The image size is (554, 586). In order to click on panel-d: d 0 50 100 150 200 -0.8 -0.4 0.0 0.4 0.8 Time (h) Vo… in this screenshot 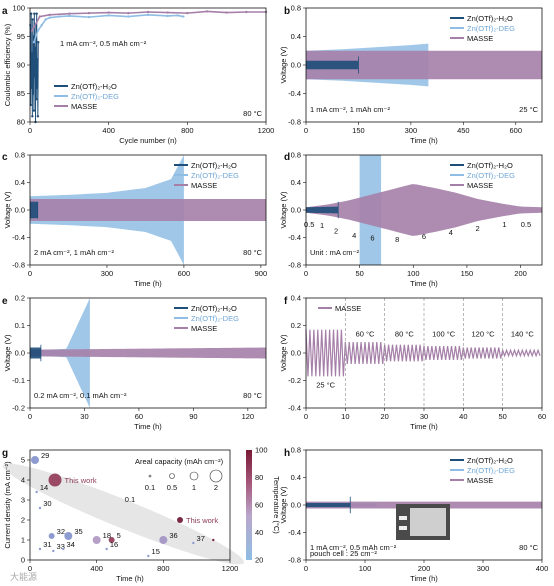, I will do `click(411, 219)`.